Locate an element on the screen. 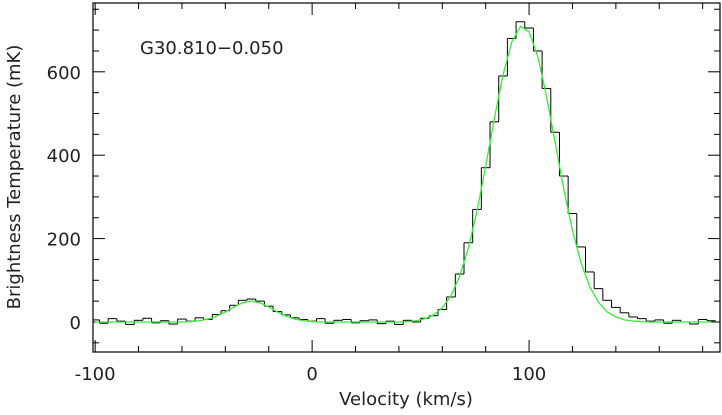  x-axis-label: Velocity (km/s) is located at coordinates (406, 399).